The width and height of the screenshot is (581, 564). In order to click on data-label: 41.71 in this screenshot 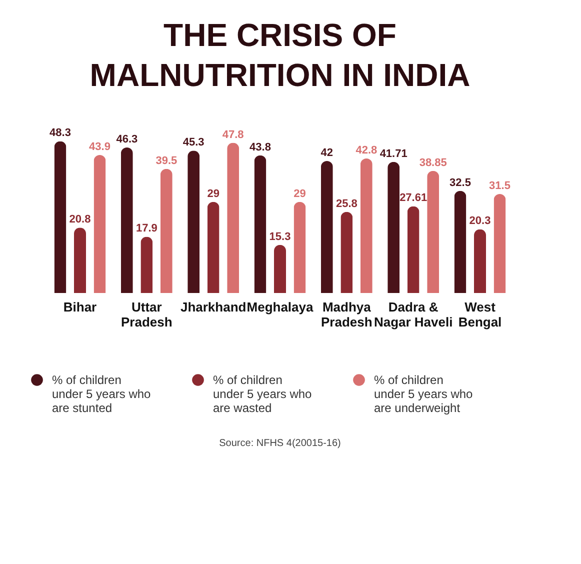, I will do `click(394, 154)`.